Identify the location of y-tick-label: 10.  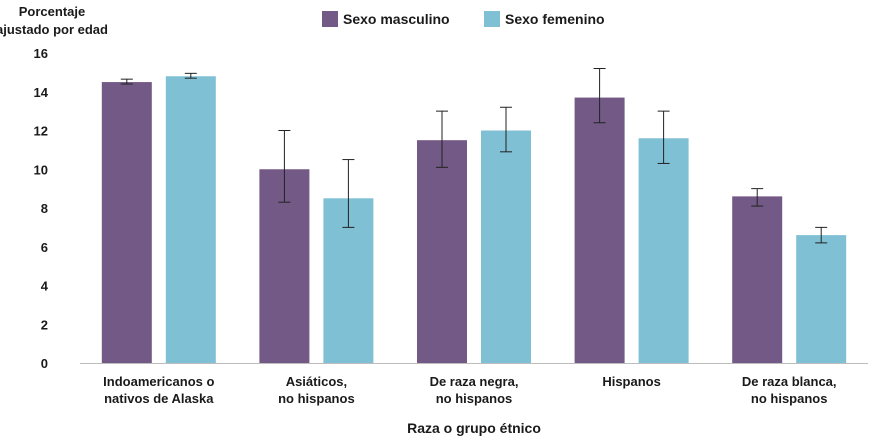
(41, 169).